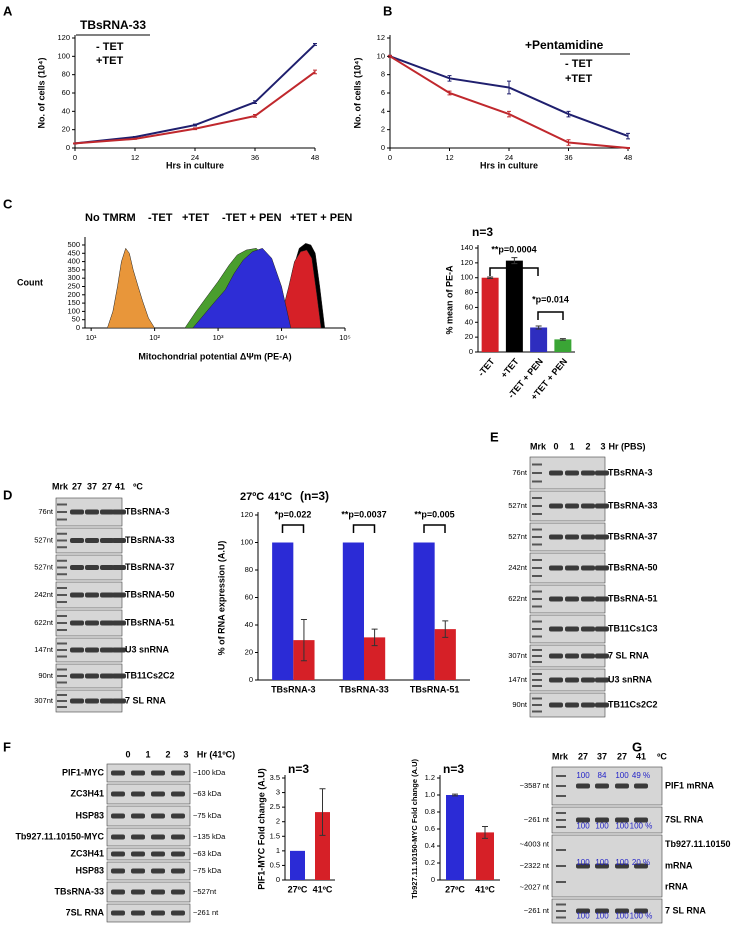  What do you see at coordinates (44, 649) in the screenshot?
I see `blot-left-label: 147nt` at bounding box center [44, 649].